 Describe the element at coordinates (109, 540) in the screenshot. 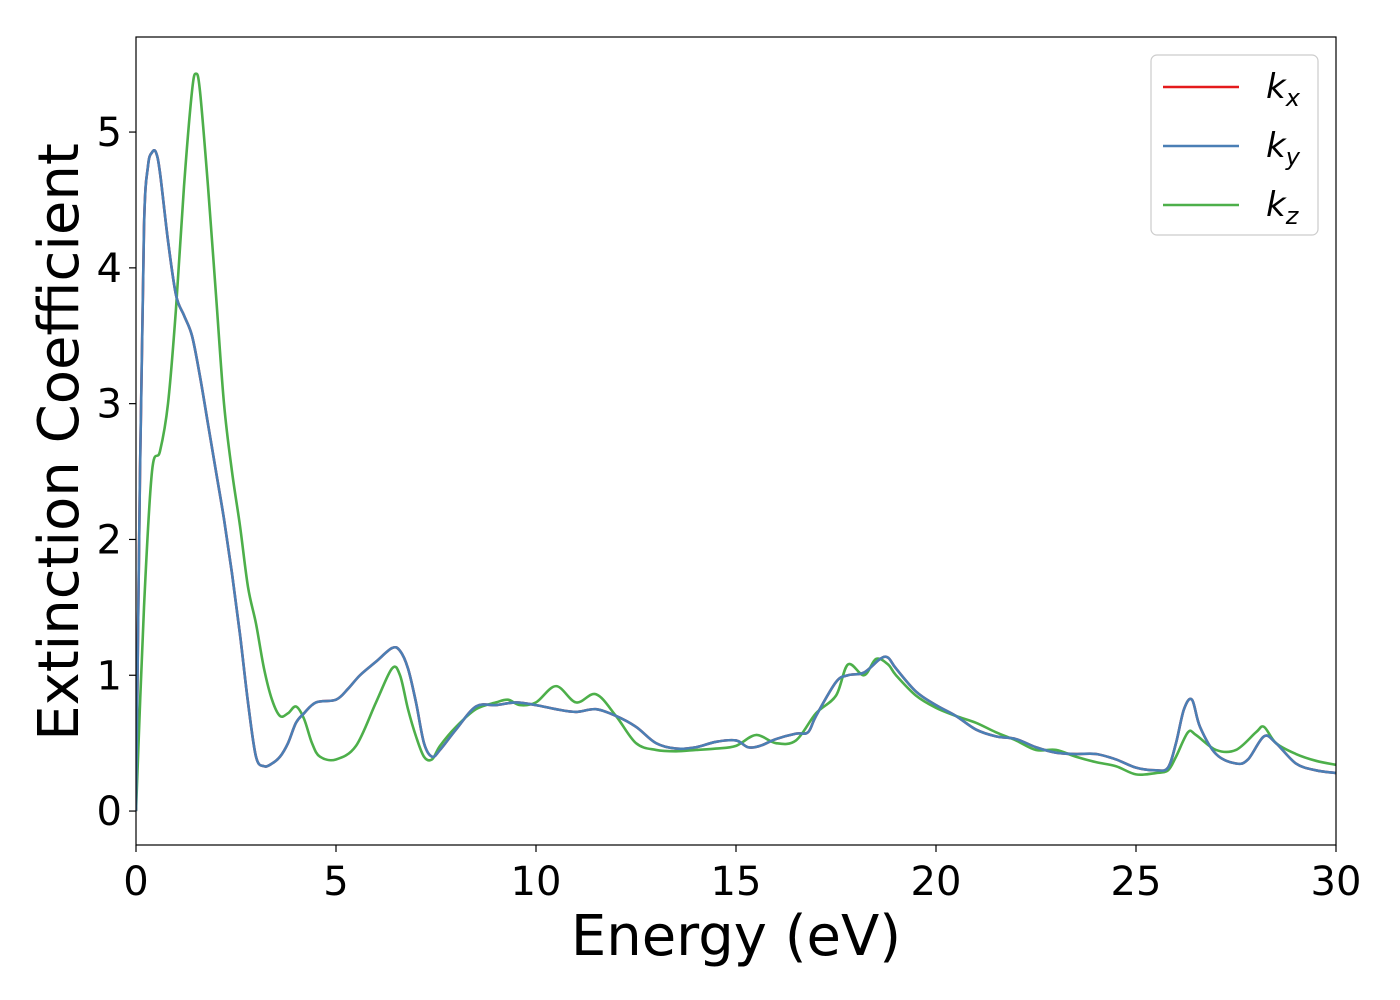

I see `y-tick-label: 2` at that location.